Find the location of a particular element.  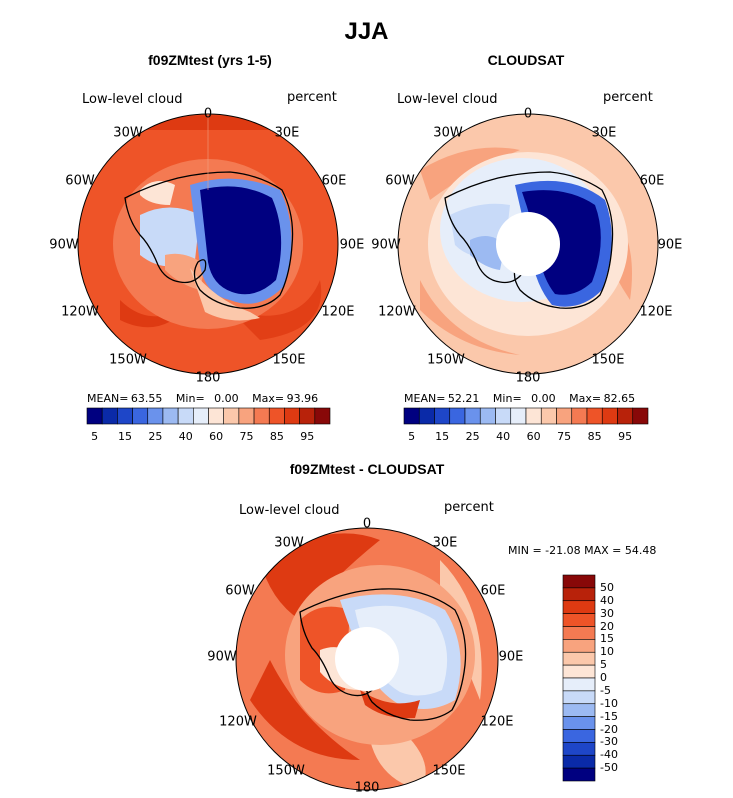

colorbar-model is located at coordinates (208, 416).